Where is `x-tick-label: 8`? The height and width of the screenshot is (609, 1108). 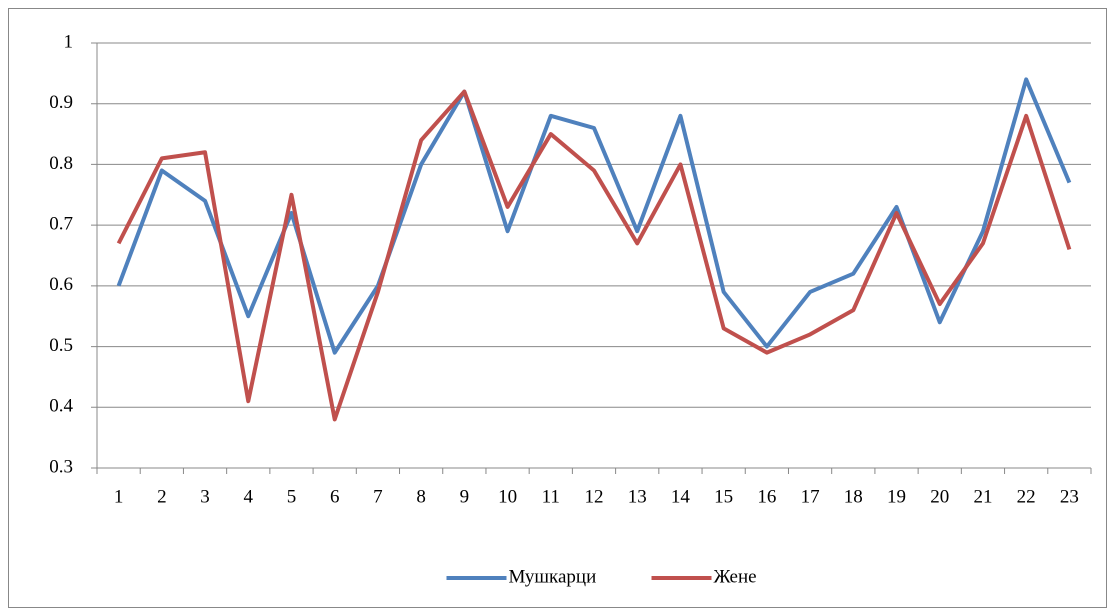
x-tick-label: 8 is located at coordinates (421, 496).